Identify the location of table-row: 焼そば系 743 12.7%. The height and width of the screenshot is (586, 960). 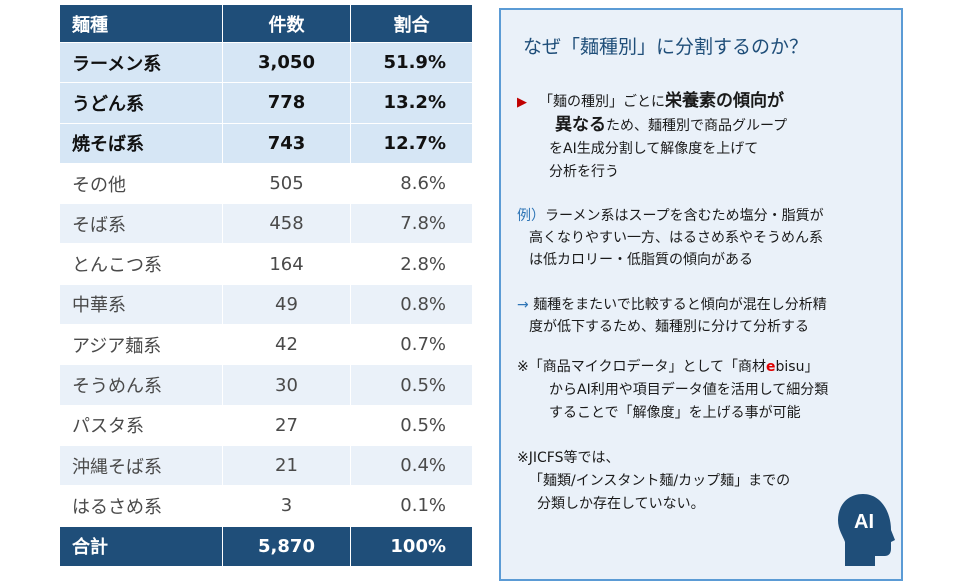
(266, 143).